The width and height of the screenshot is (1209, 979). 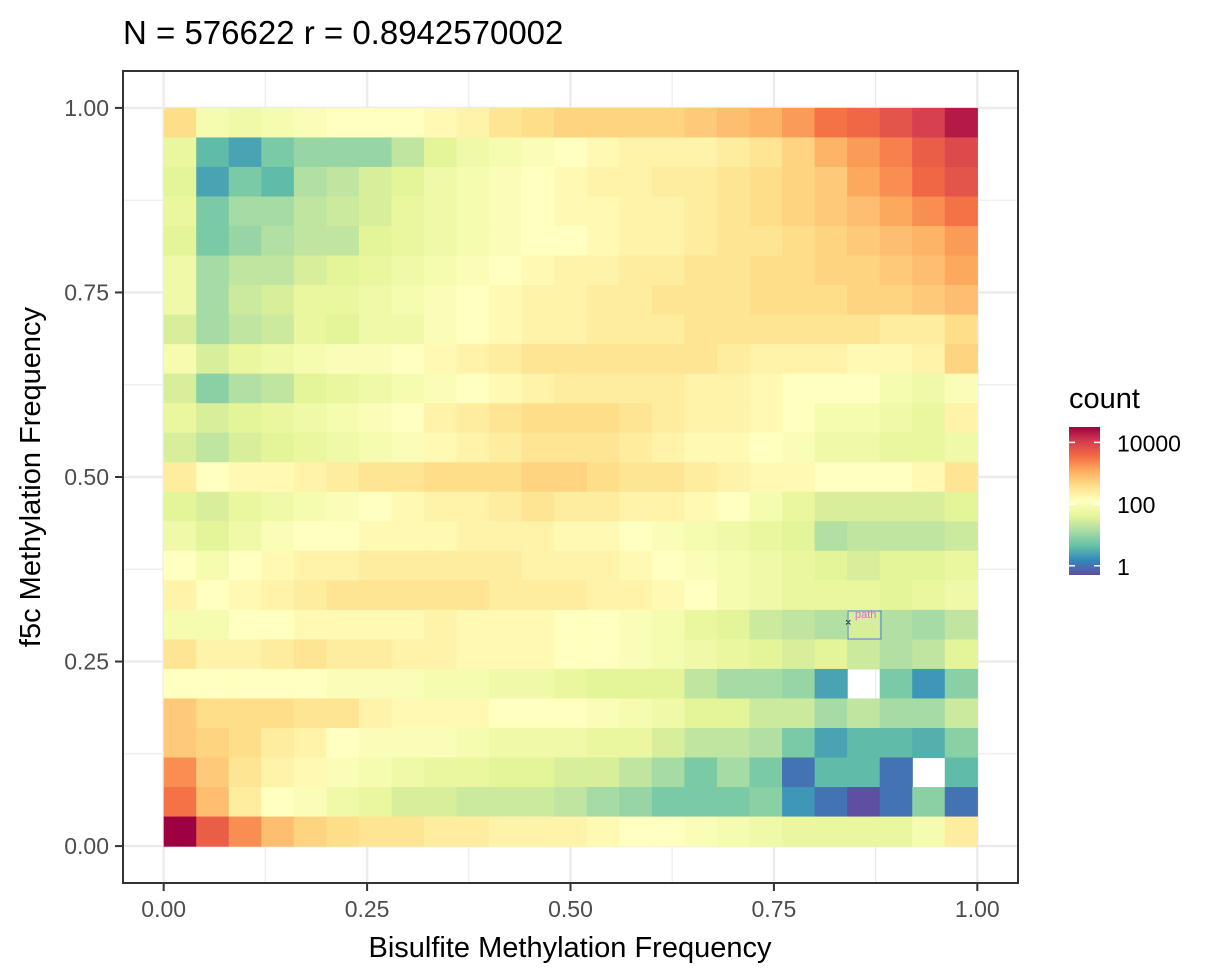 I want to click on x-tick-label: 0.75, so click(x=774, y=909).